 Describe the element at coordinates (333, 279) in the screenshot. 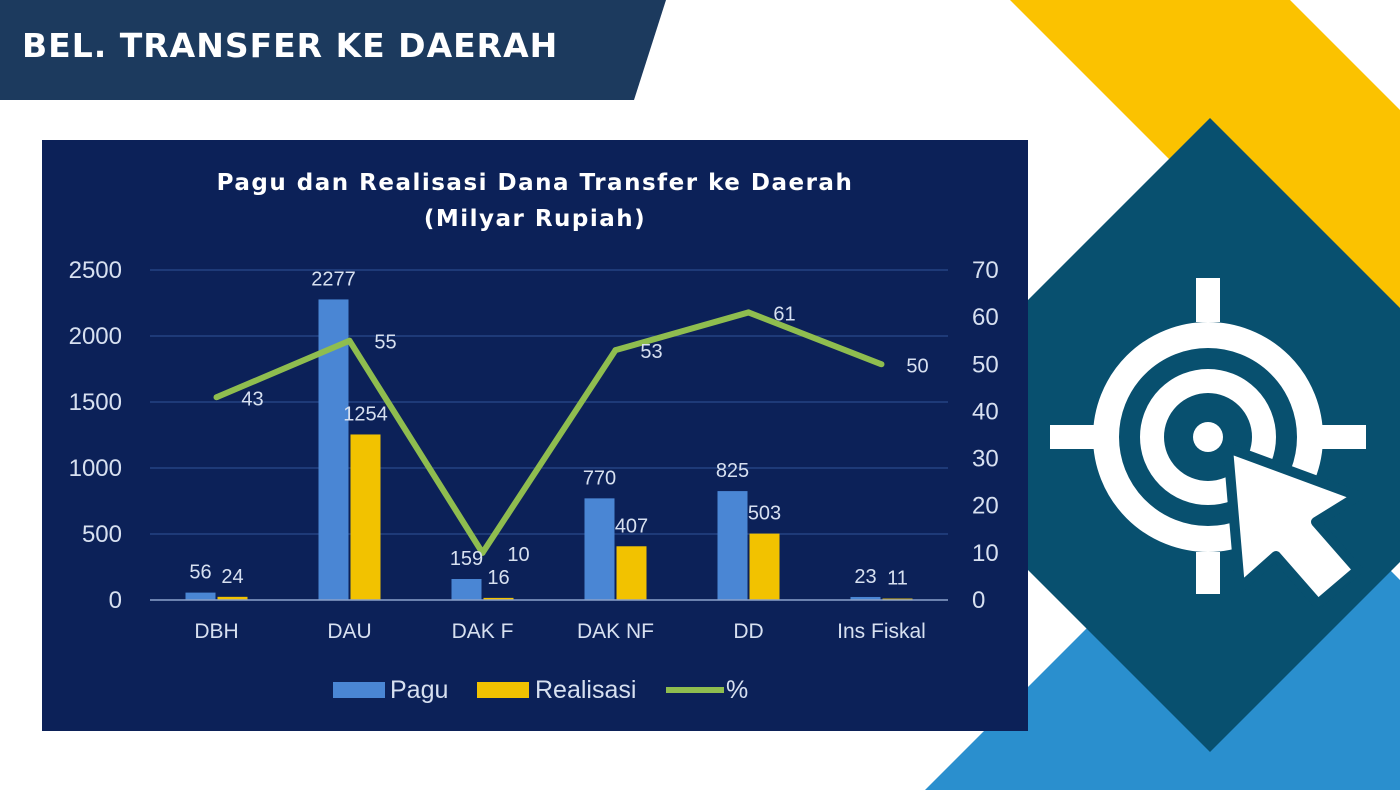

I see `data-label-pagu: 2277` at that location.